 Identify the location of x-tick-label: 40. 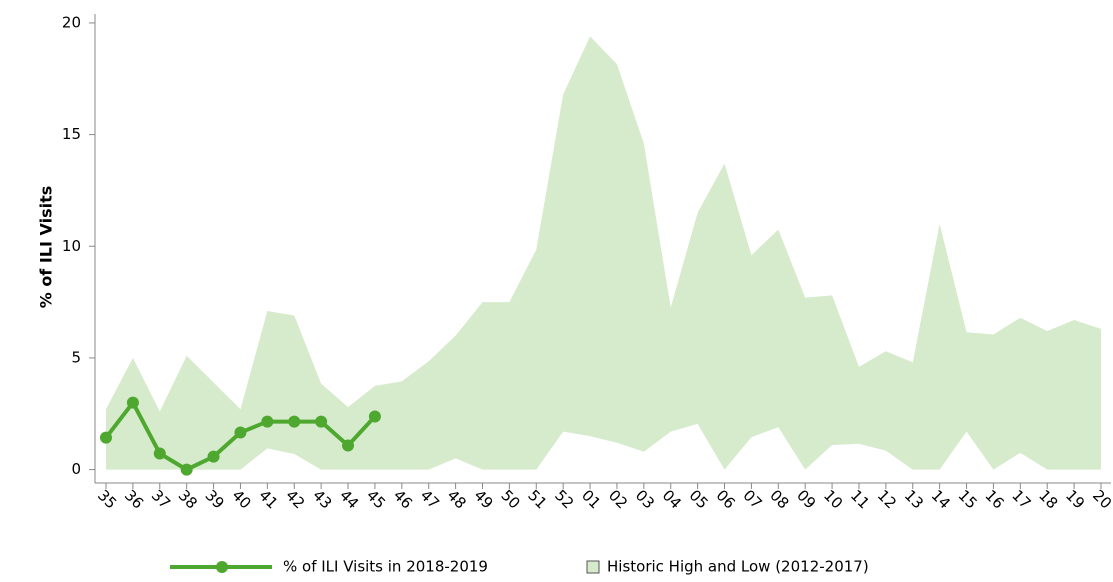
(241, 499).